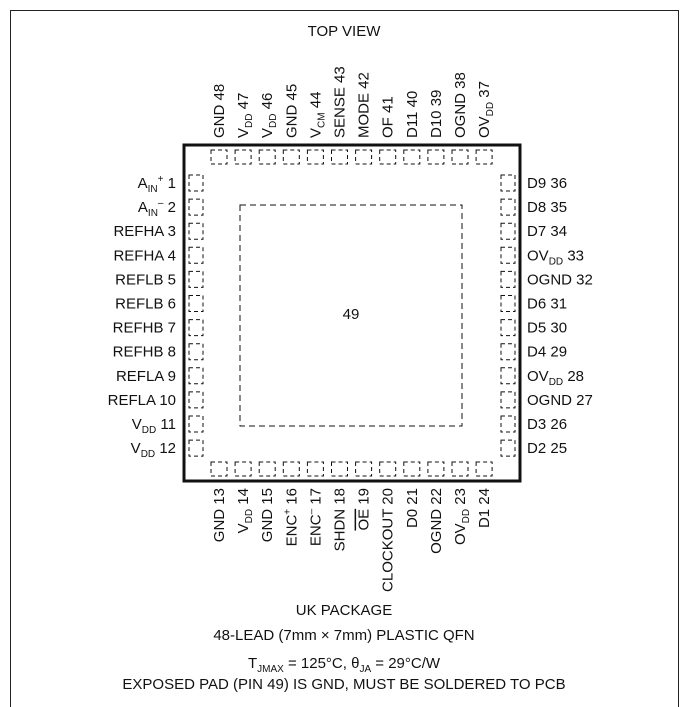  I want to click on pin-name: D1, so click(484, 518).